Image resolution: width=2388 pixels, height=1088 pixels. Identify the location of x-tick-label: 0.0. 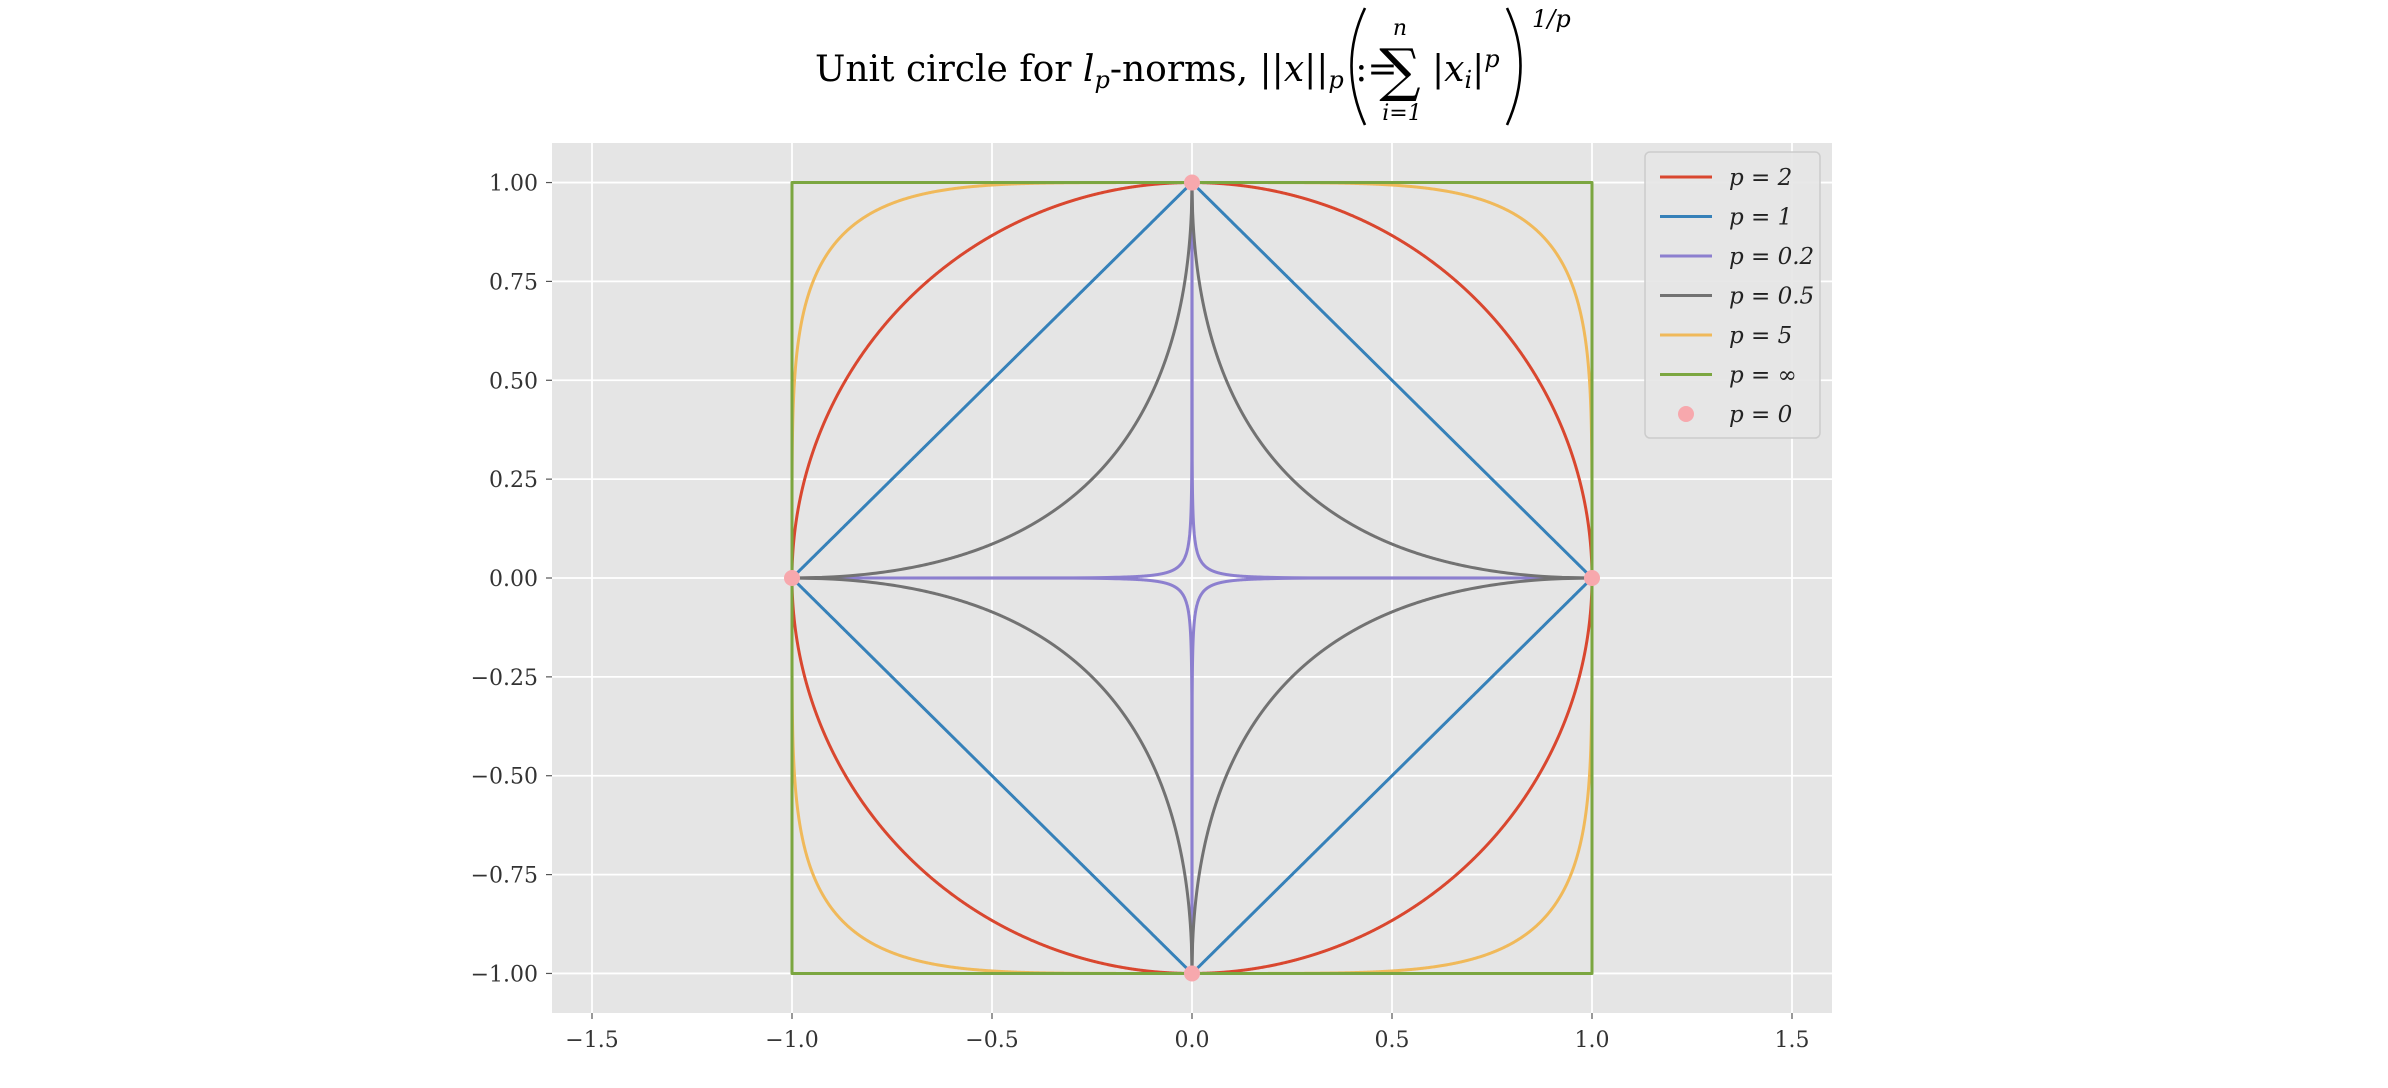
(1192, 1040).